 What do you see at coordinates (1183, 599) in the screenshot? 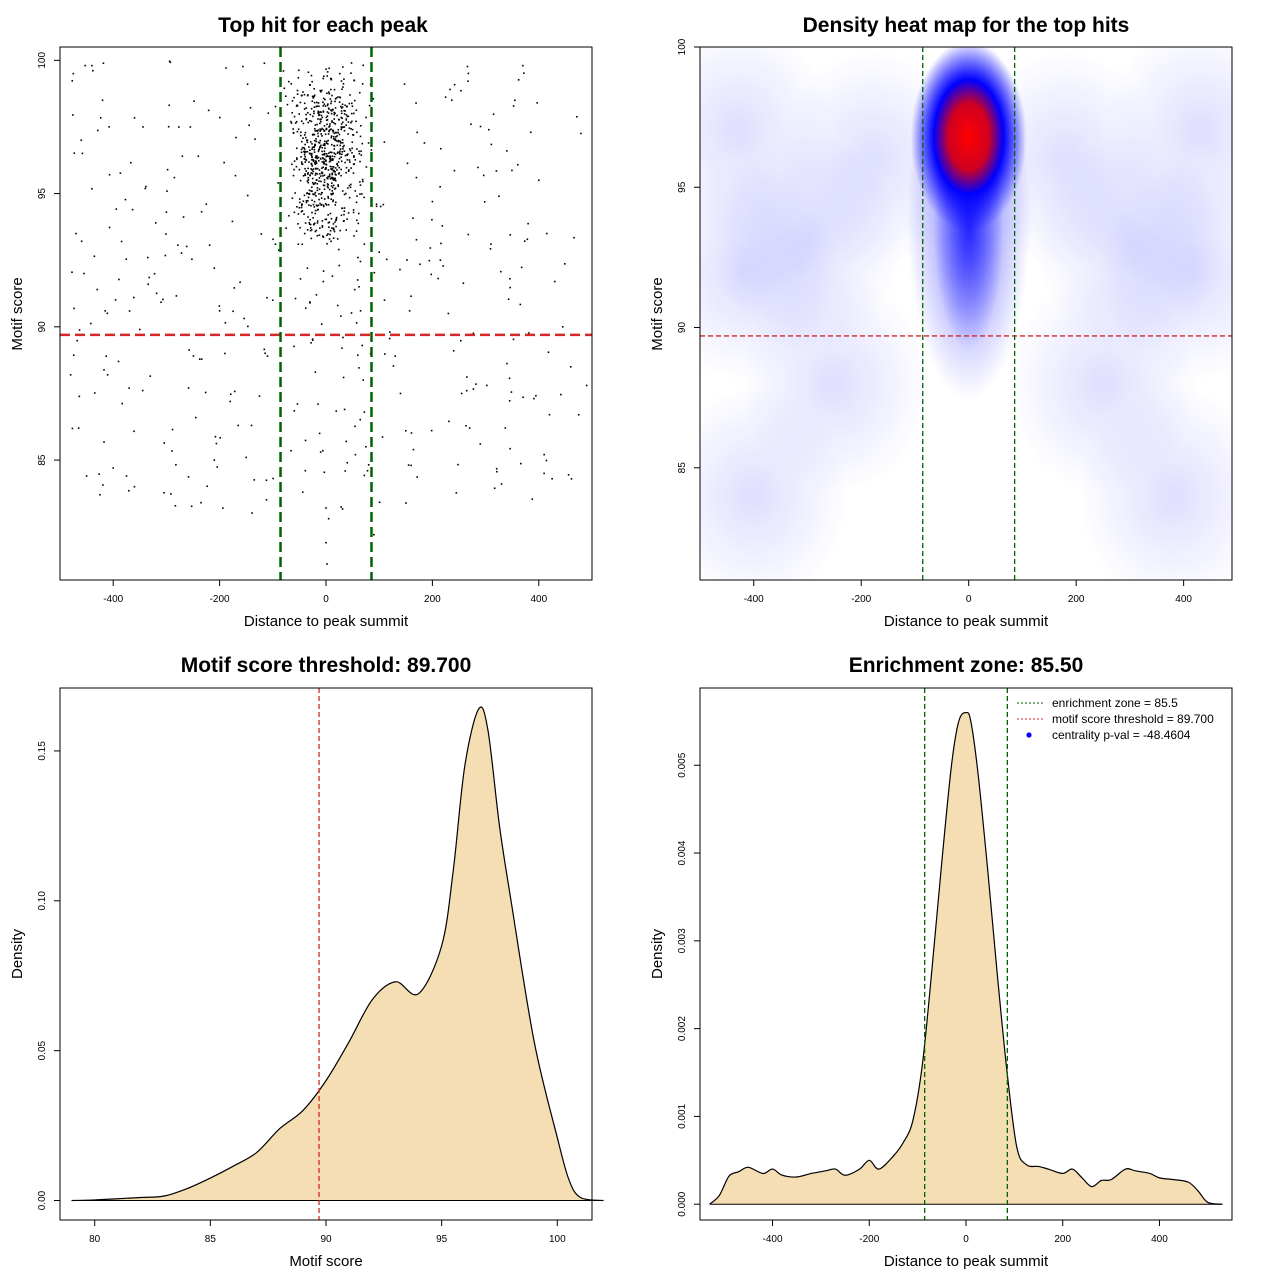
I see `heatmap-xtick-label: 400` at bounding box center [1183, 599].